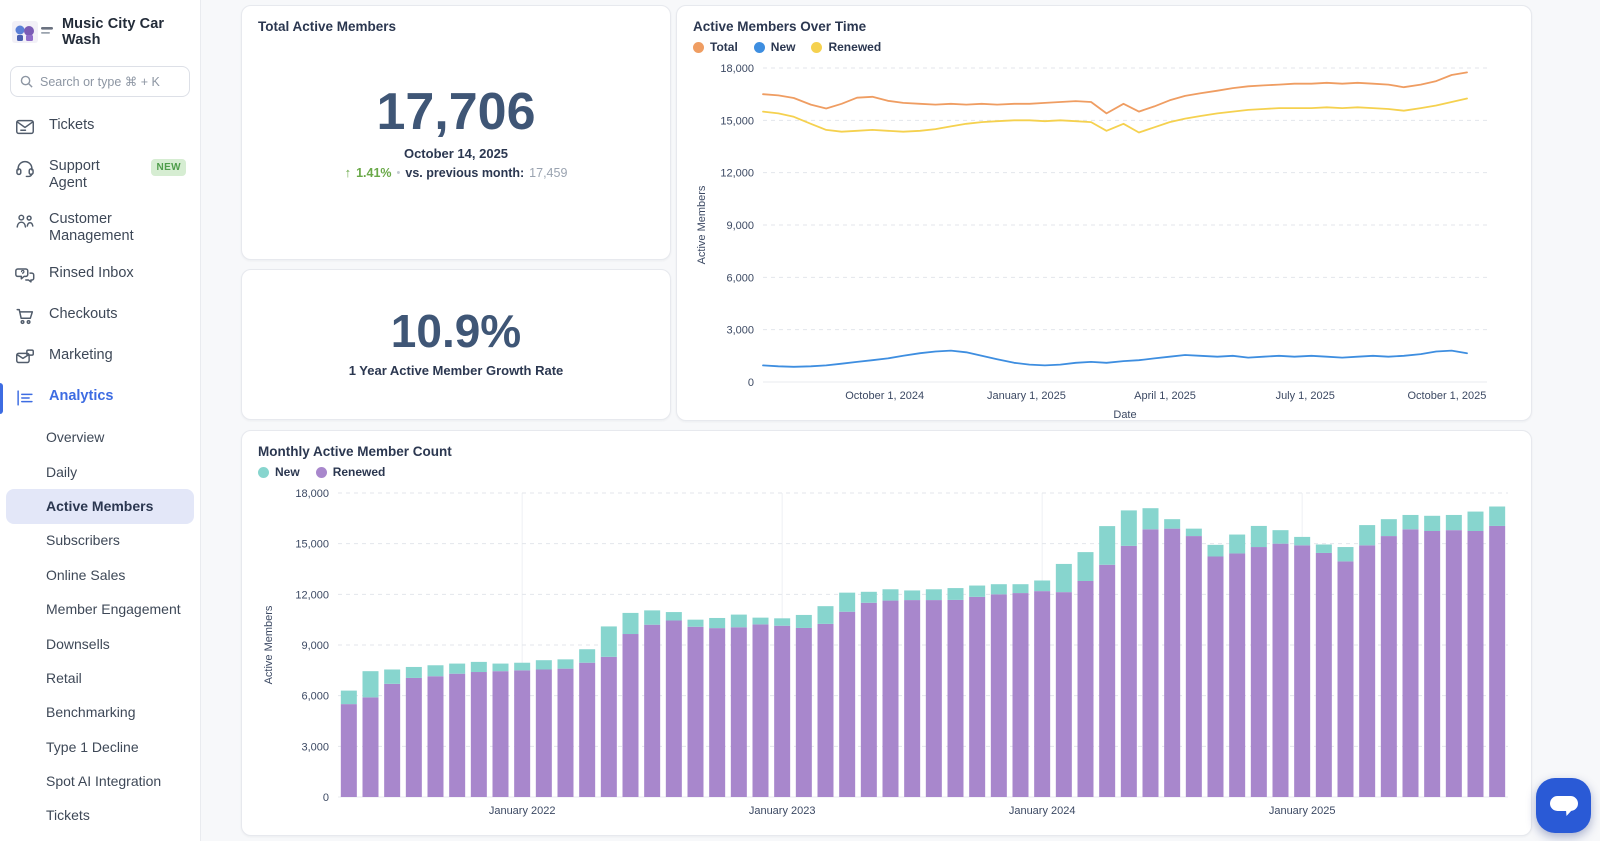 This screenshot has height=841, width=1600. I want to click on chat-launcher-button, so click(1563, 805).